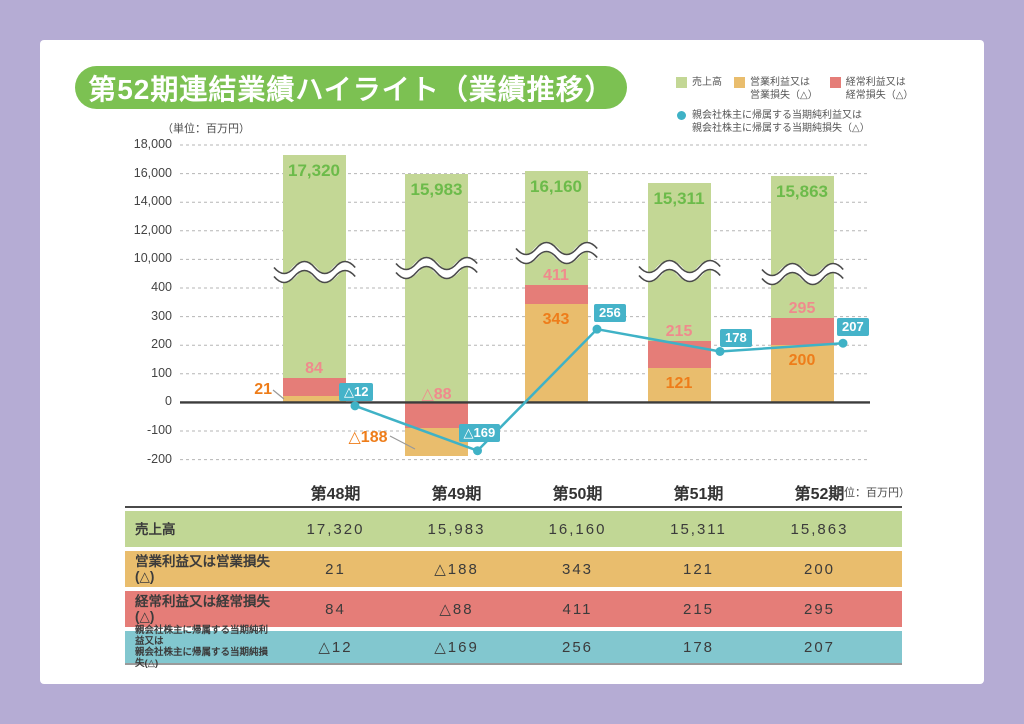  I want to click on ordinary-swatch-icon, so click(835, 82).